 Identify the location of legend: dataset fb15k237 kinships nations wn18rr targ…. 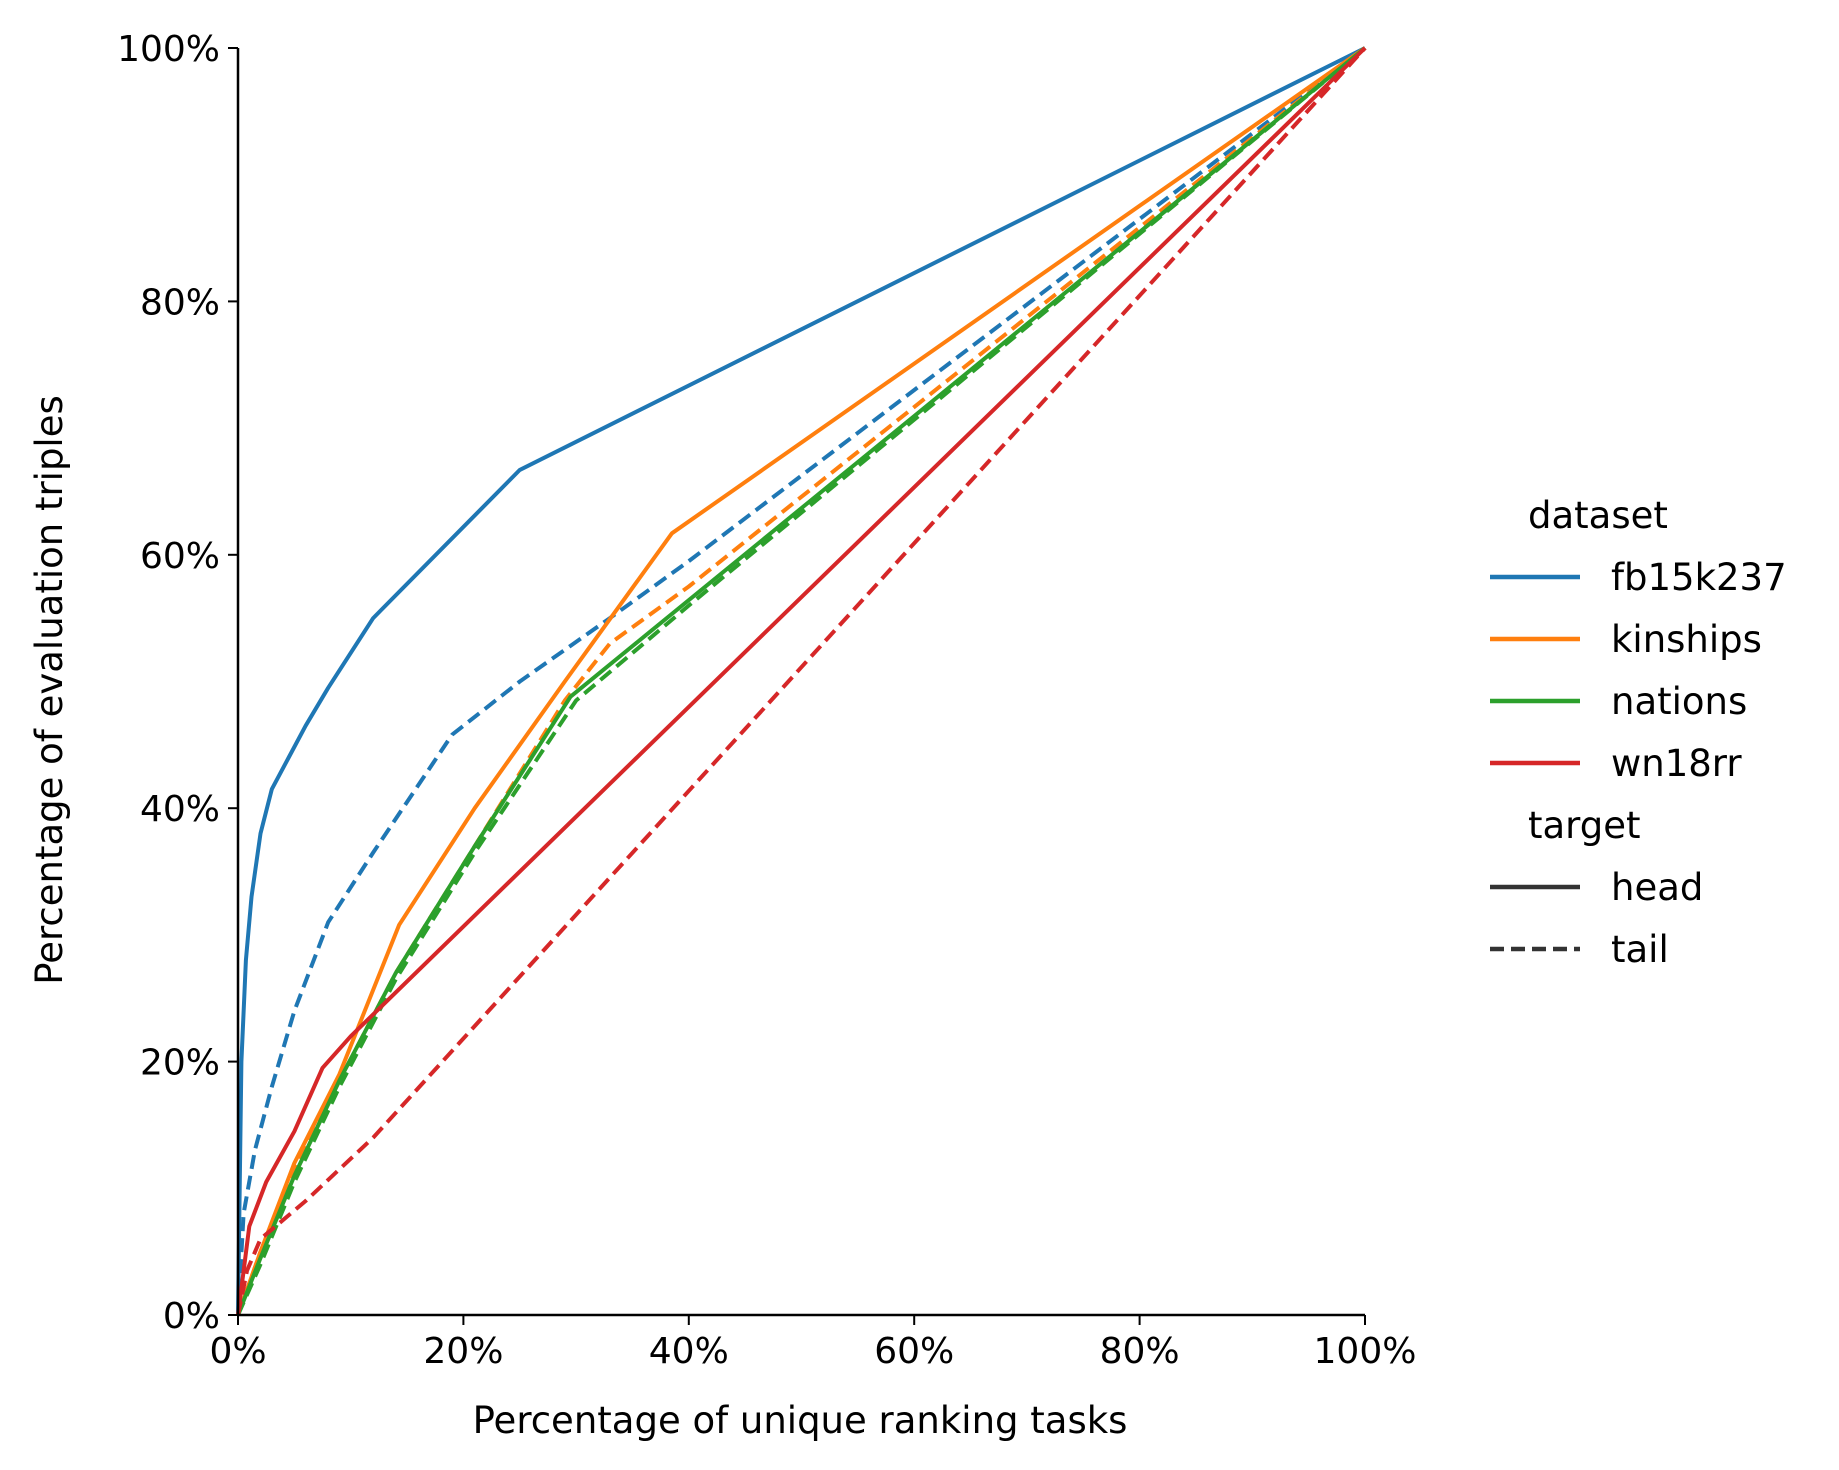
(1638, 732).